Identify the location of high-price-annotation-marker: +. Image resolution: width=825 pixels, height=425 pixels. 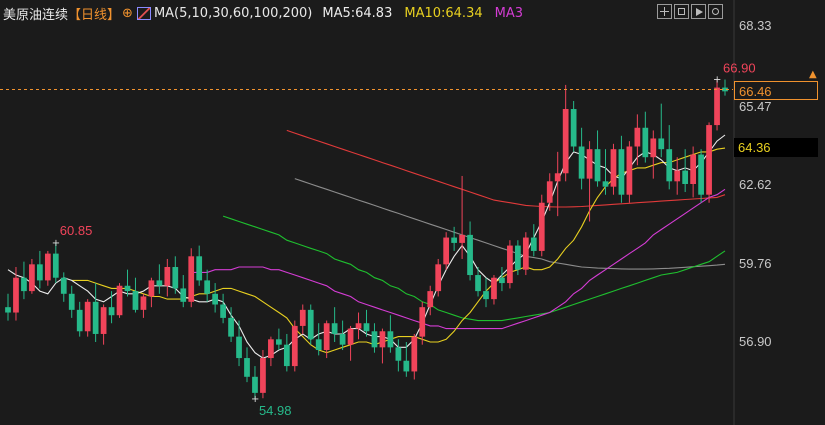
(717, 80).